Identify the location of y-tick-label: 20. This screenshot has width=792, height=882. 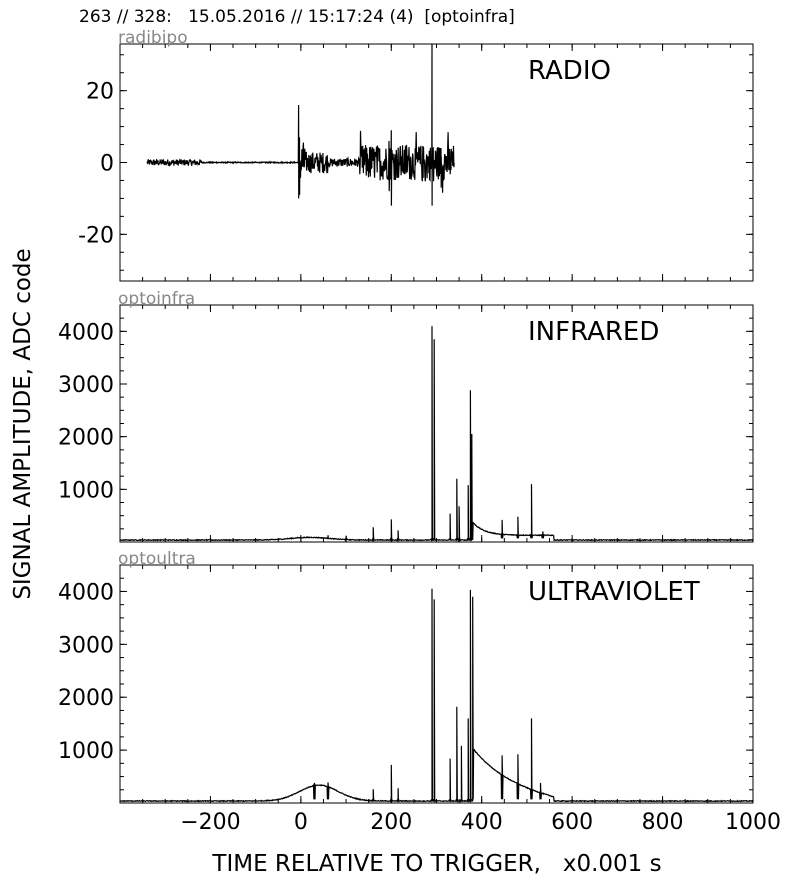
(100, 92).